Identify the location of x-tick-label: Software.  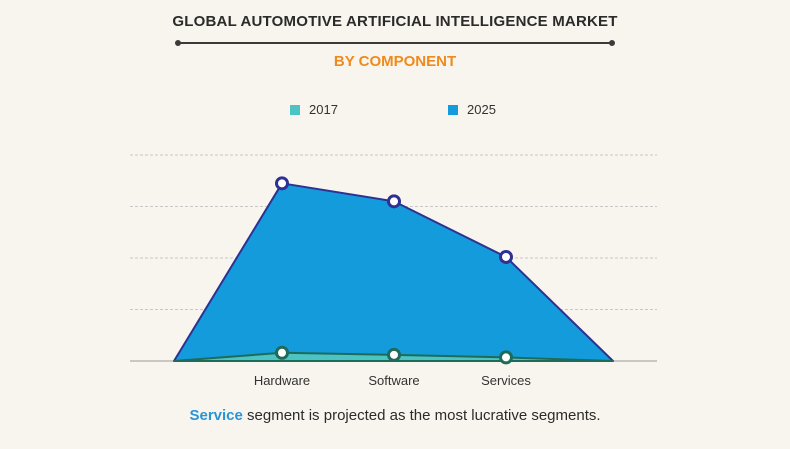
(393, 380).